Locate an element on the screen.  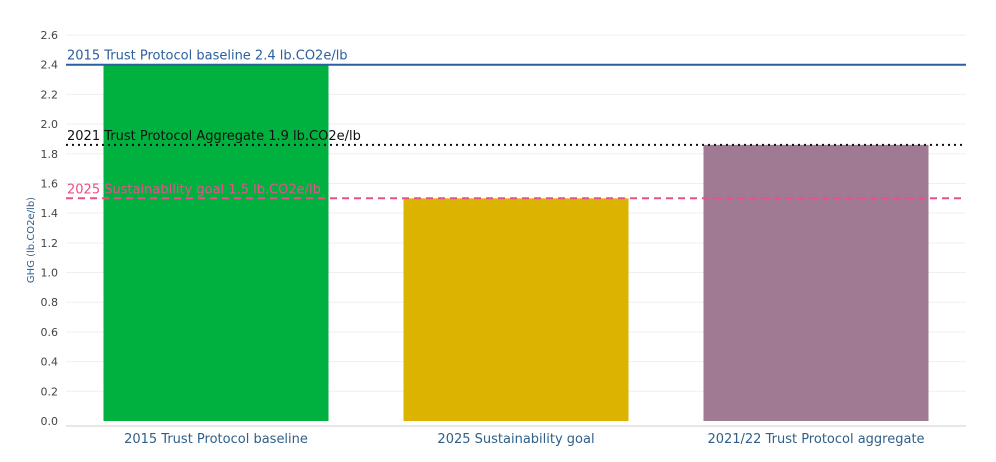
y-tick-label: 0.4 is located at coordinates (50, 362).